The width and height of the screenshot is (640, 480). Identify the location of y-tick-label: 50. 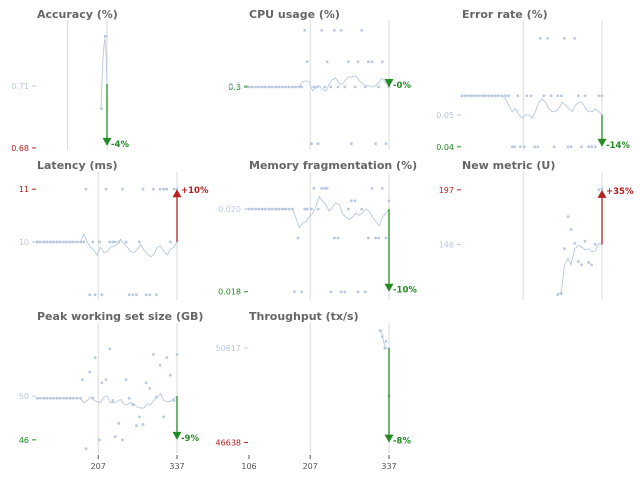
(24, 396).